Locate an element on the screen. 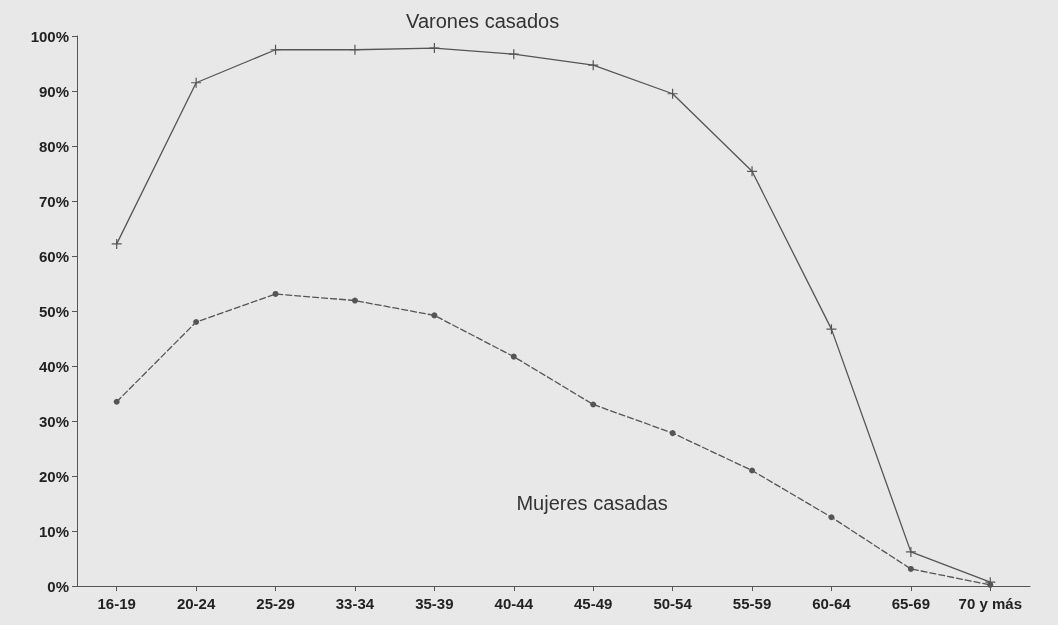 Image resolution: width=1058 pixels, height=625 pixels. y-tick-label: 0% is located at coordinates (58, 586).